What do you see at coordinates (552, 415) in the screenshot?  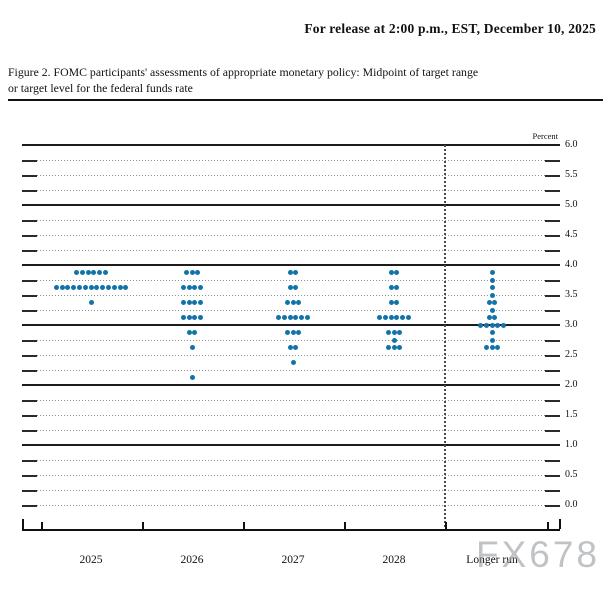 I see `right-tick-1.5` at bounding box center [552, 415].